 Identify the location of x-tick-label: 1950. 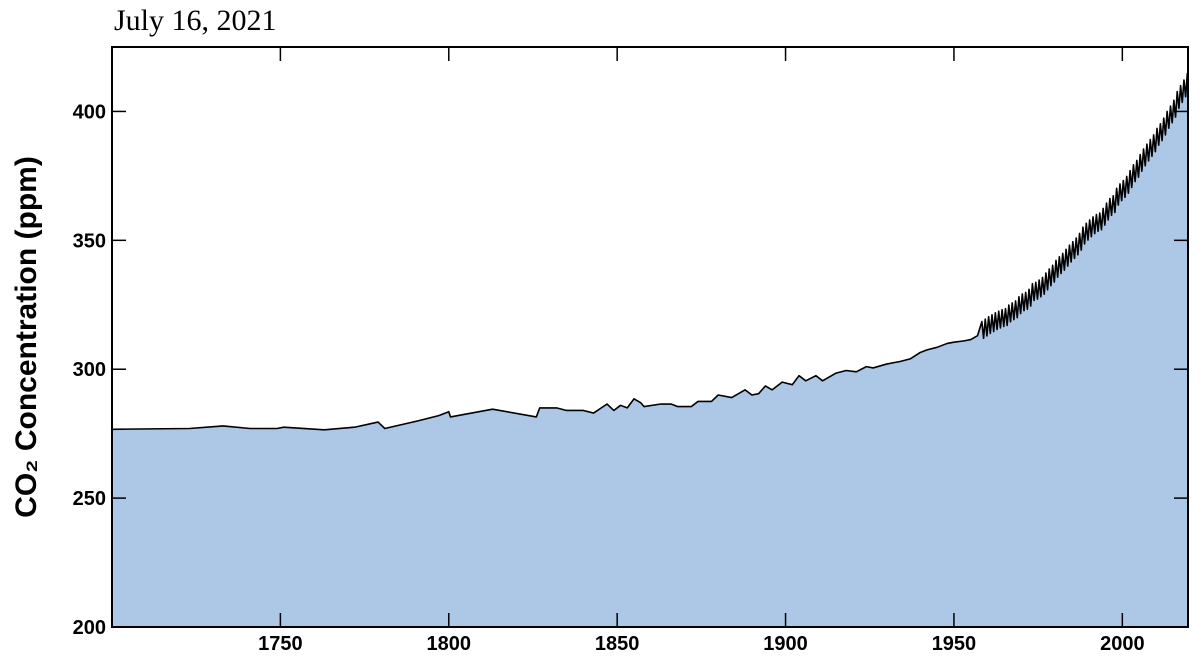
(954, 644).